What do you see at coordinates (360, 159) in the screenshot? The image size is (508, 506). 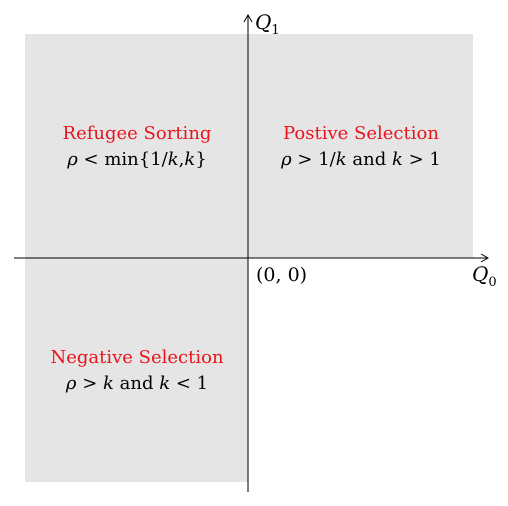 I see `positive-selection-condition: ρ > 1/k and k > 1` at bounding box center [360, 159].